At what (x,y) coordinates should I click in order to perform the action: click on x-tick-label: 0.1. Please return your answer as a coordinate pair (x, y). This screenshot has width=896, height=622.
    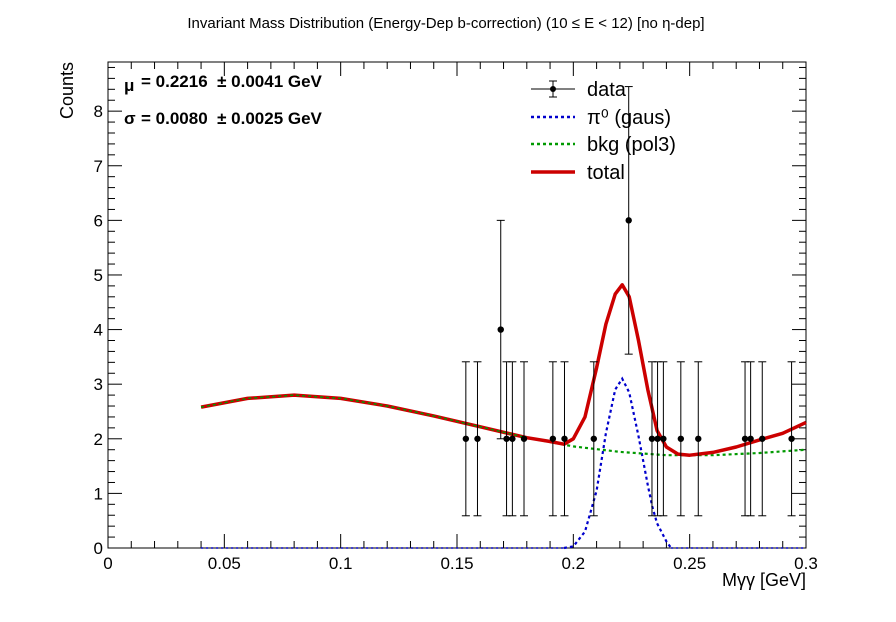
    Looking at the image, I should click on (341, 563).